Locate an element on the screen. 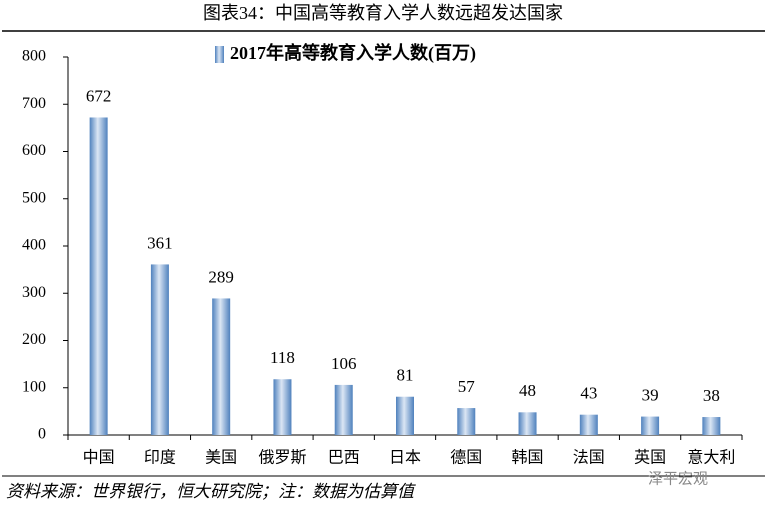 The width and height of the screenshot is (767, 509). x-tick-label: 德国 is located at coordinates (466, 458).